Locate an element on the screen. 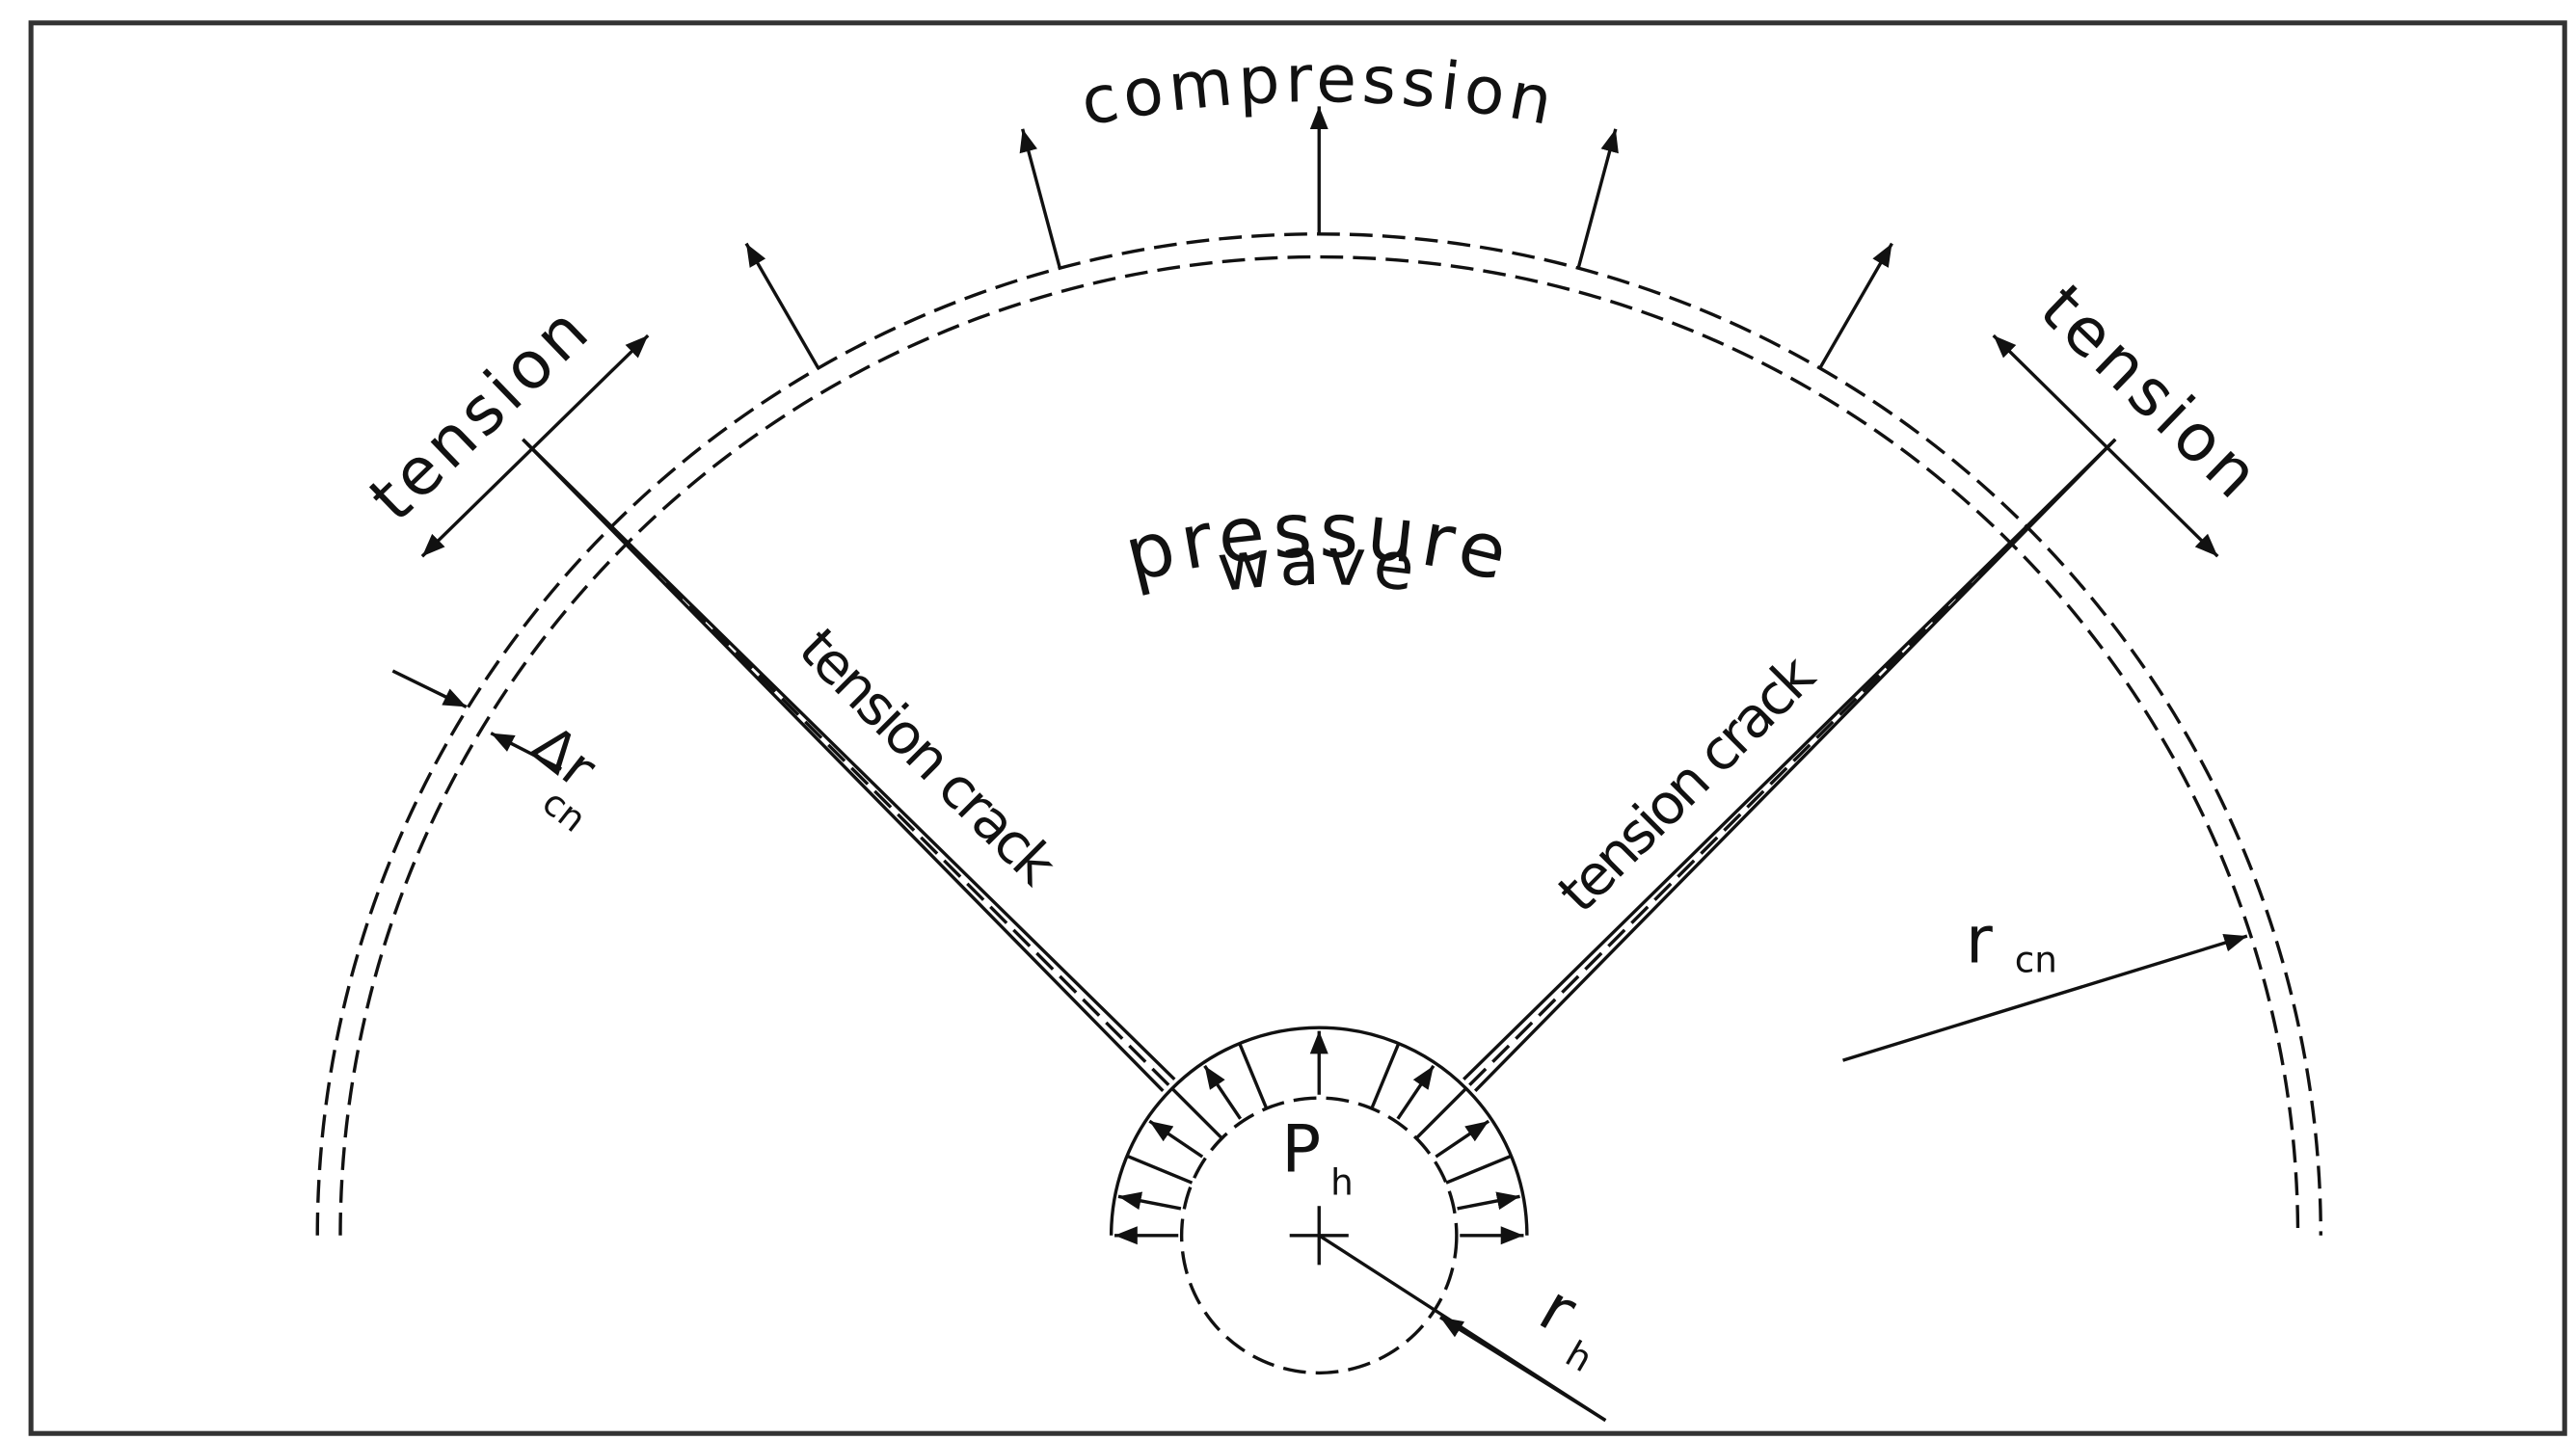 The height and width of the screenshot is (1440, 2576). wave-label: wave is located at coordinates (1319, 566).